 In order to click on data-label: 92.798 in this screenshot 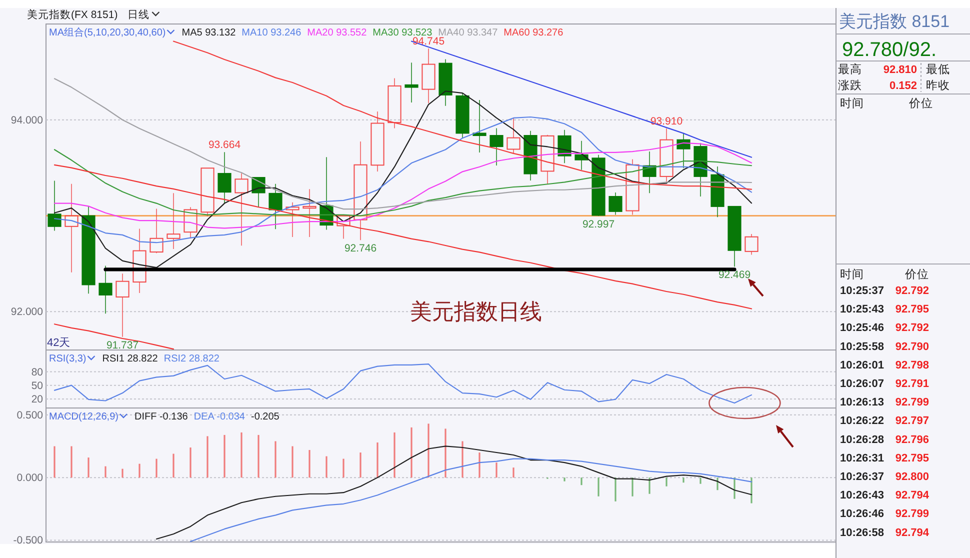, I will do `click(912, 365)`.